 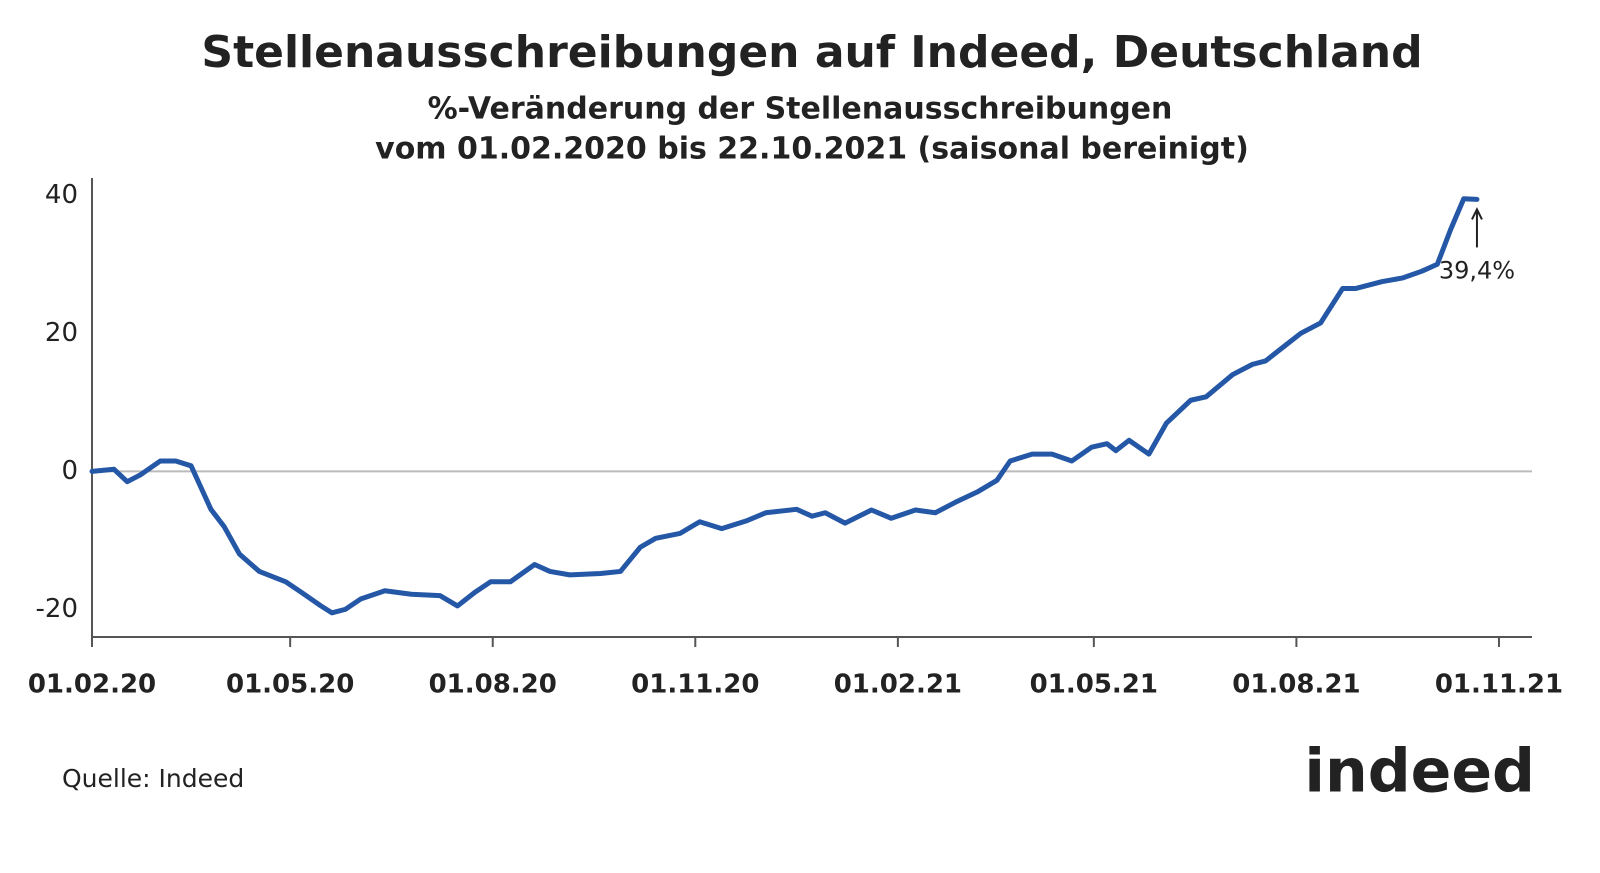 I want to click on x-tick-label: 01.05.21, so click(x=1094, y=685).